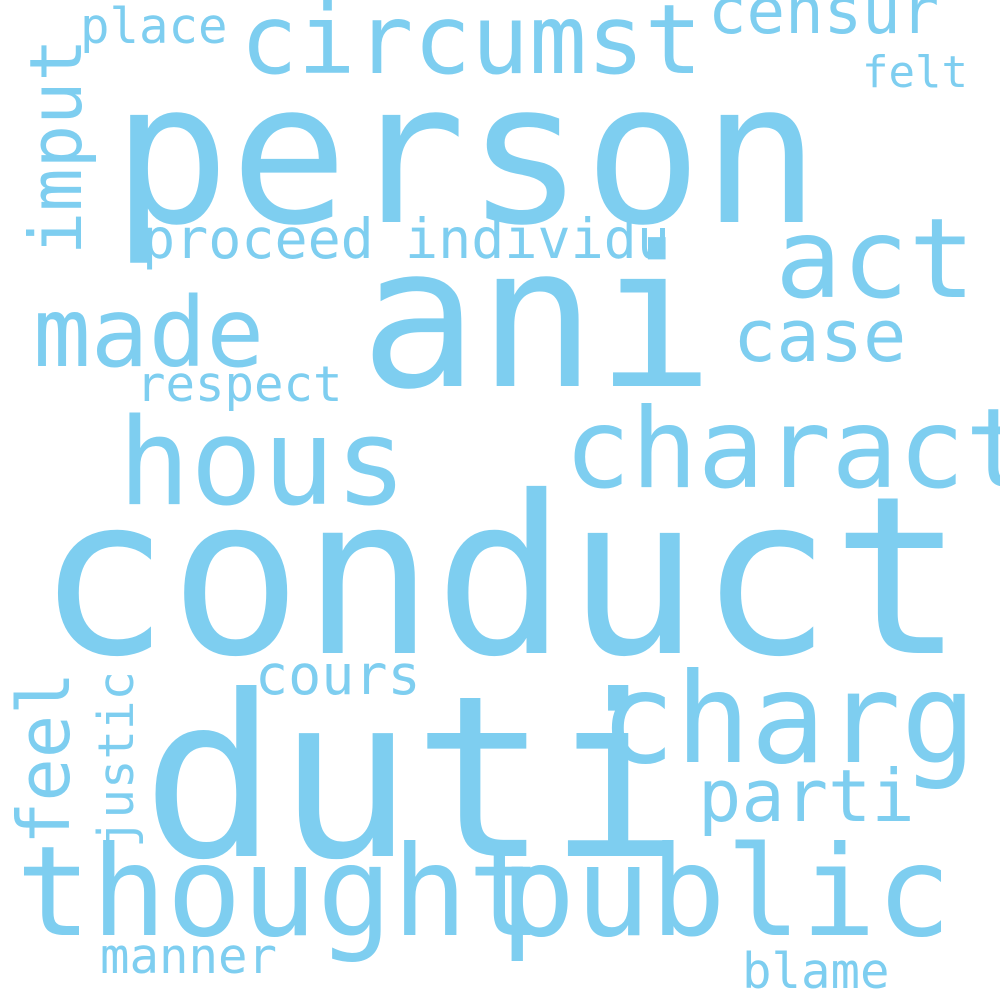 This screenshot has height=1000, width=1000. Describe the element at coordinates (189, 956) in the screenshot. I see `word-manner: manner` at that location.